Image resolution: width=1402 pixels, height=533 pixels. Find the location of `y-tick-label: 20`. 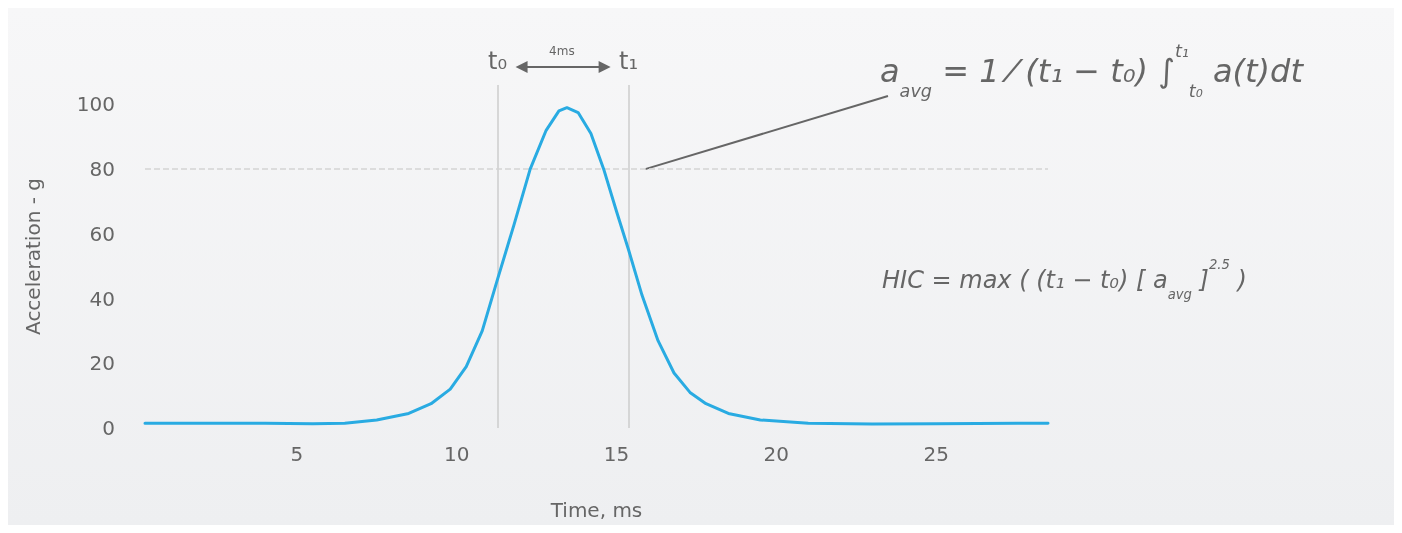

y-tick-label: 20 is located at coordinates (102, 363).